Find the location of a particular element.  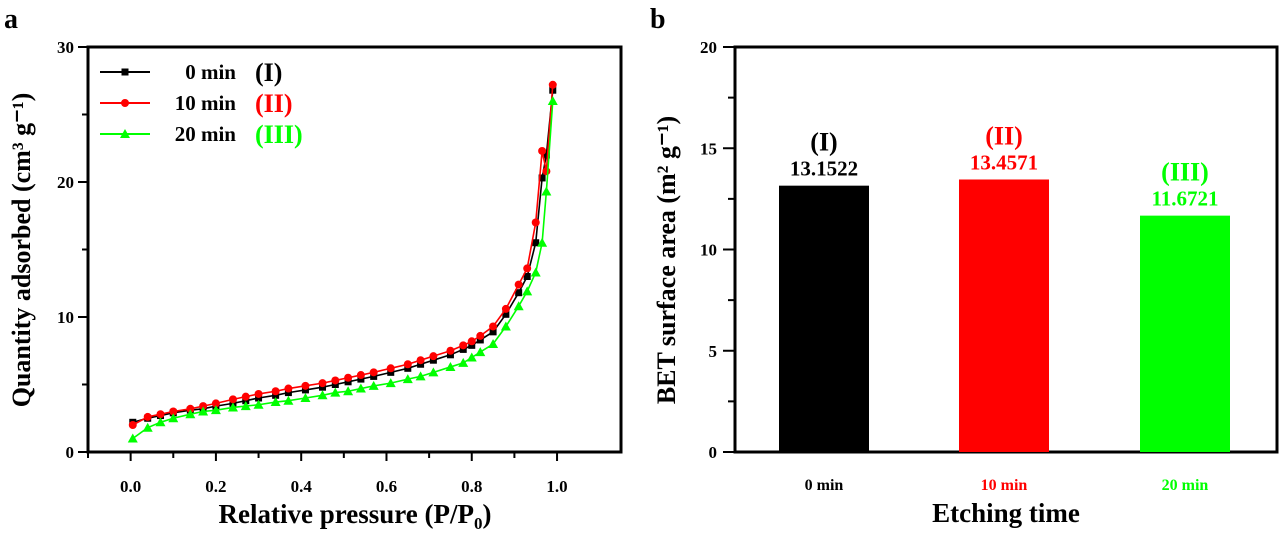

bar-tag: (III) is located at coordinates (1185, 172).